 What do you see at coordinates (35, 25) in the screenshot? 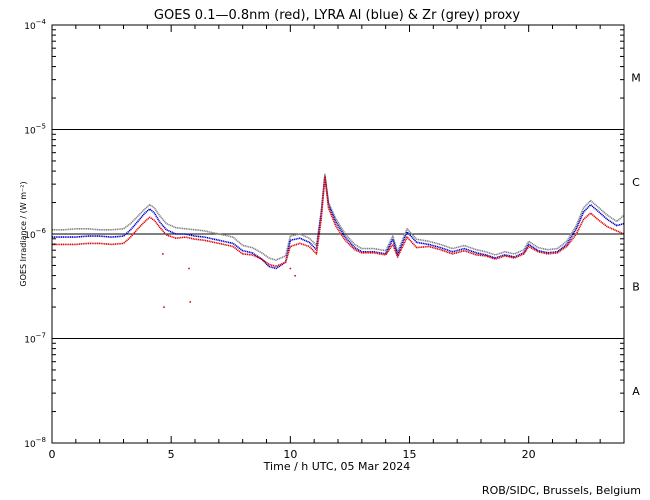
I see `y-tick-label: 10⁻⁴` at bounding box center [35, 25].